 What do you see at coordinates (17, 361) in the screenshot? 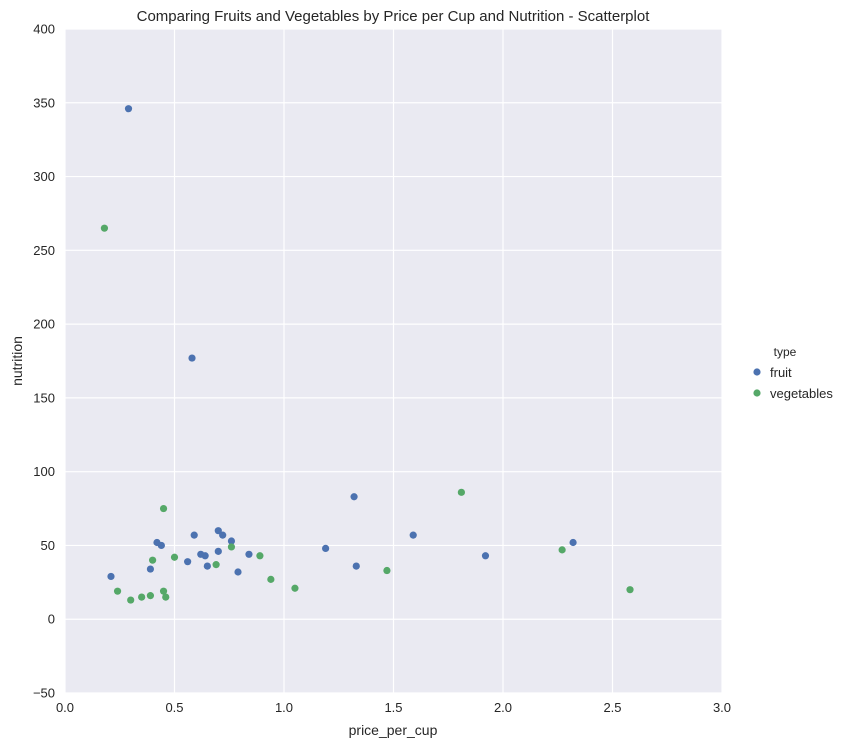
I see `y-axis-label: nutrition` at bounding box center [17, 361].